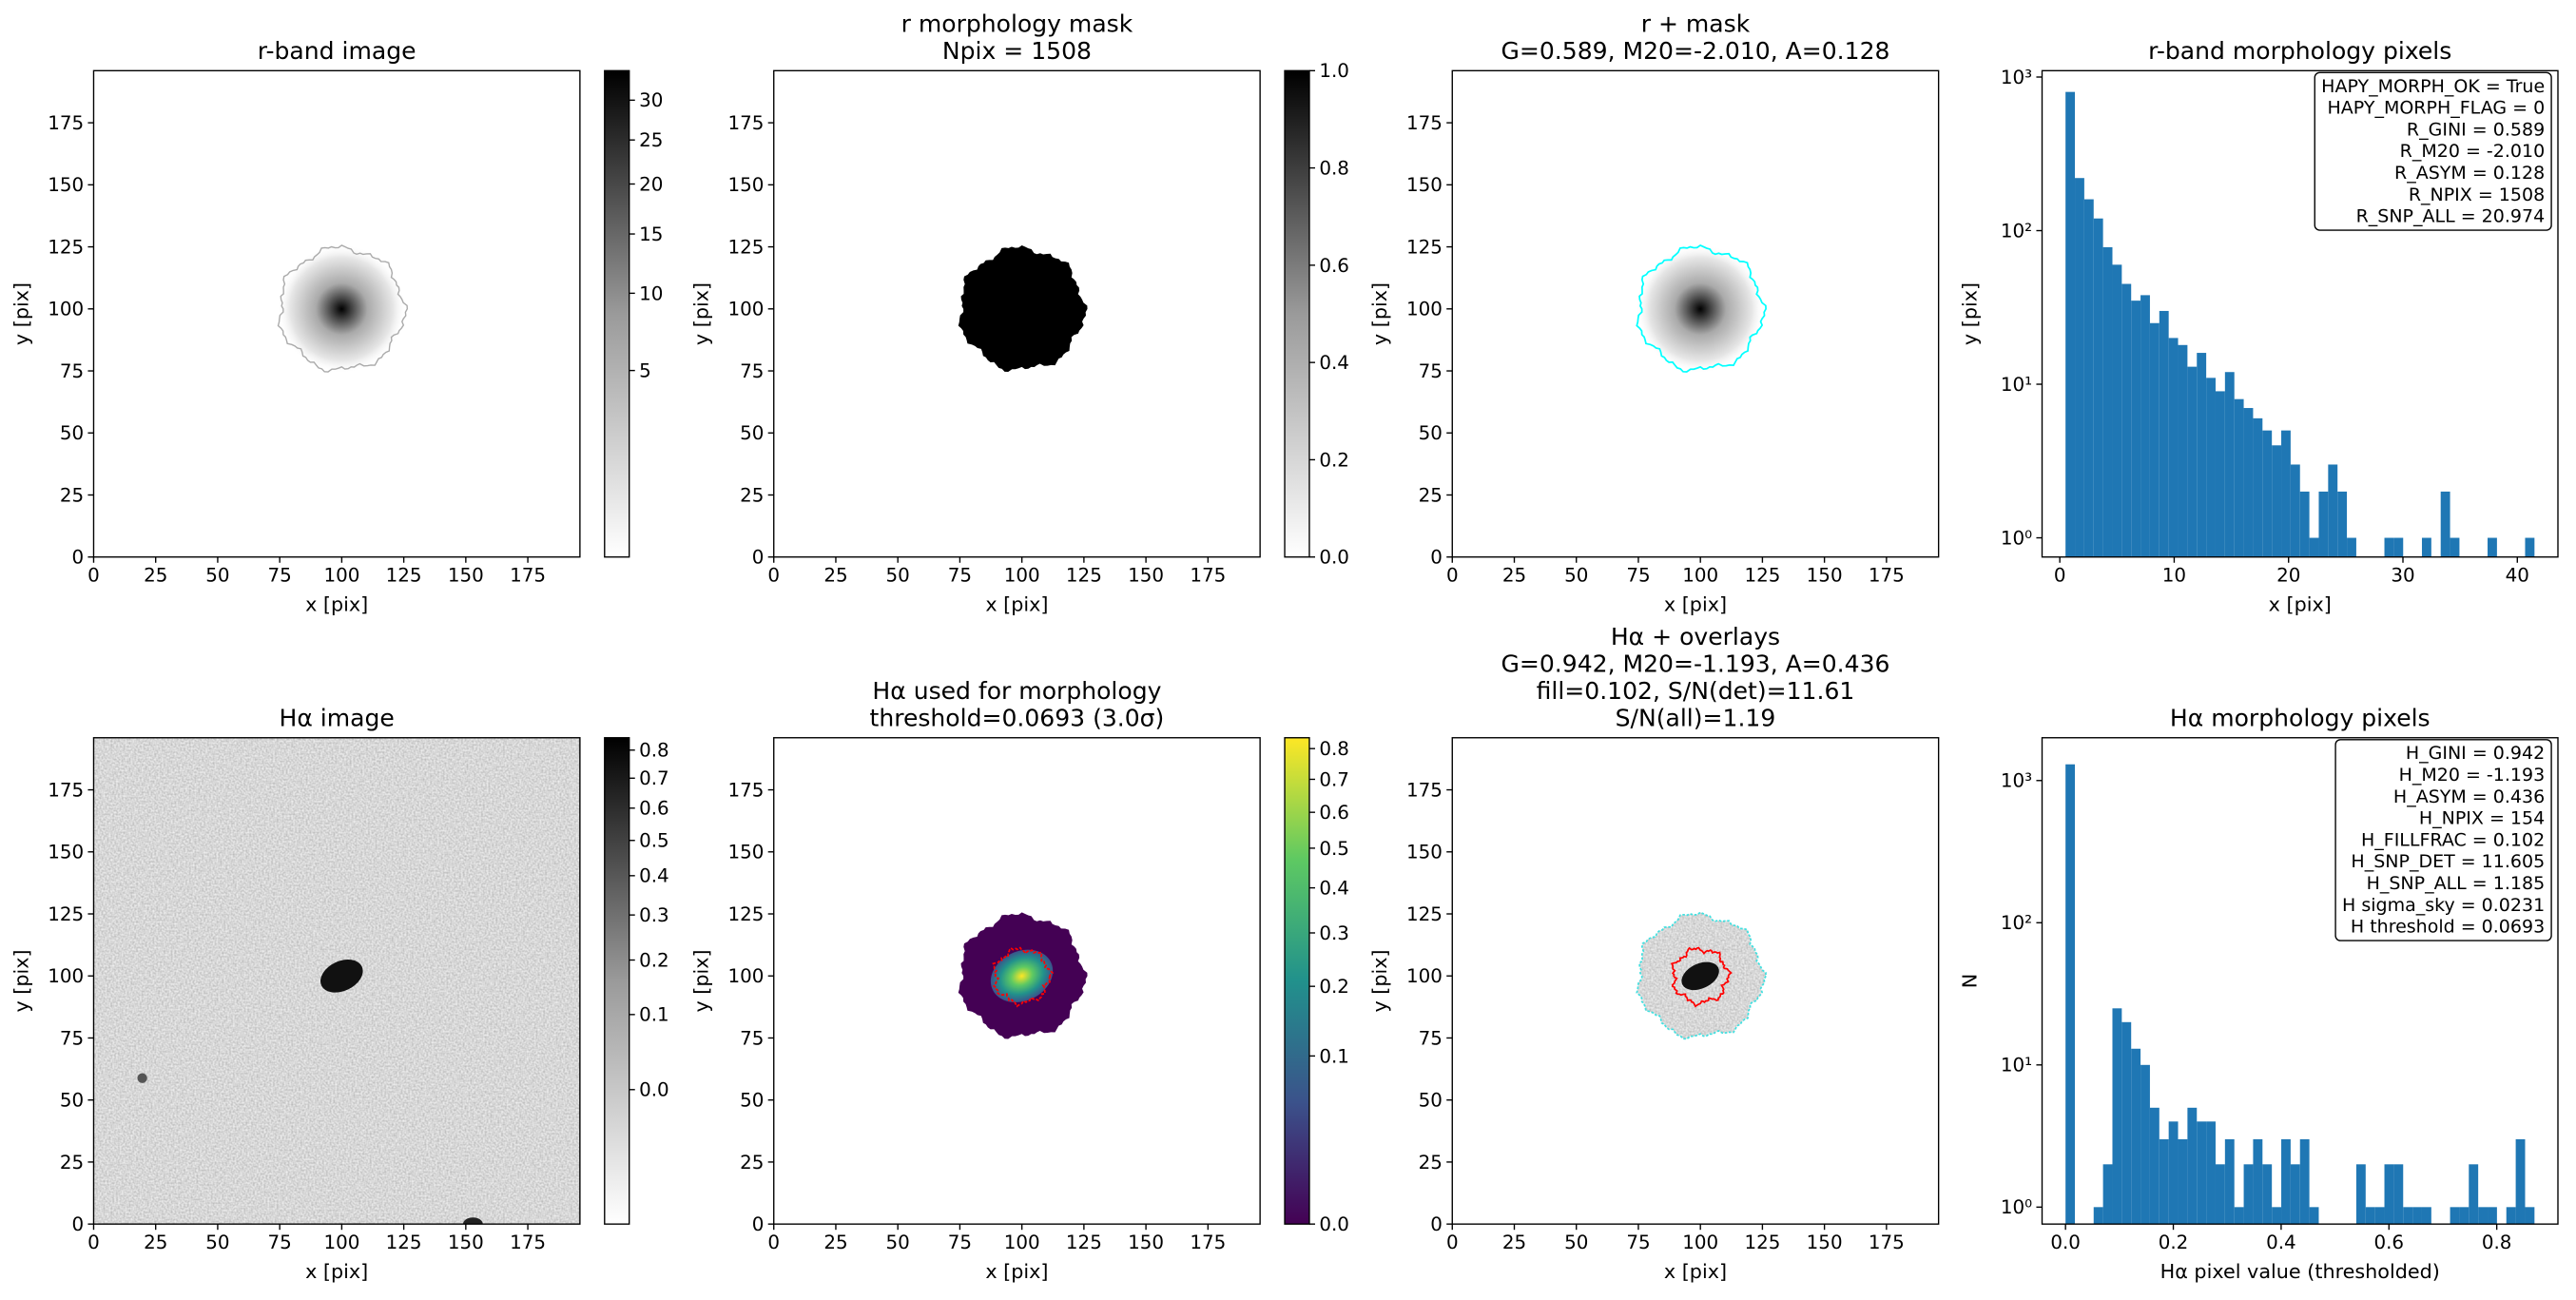 The height and width of the screenshot is (1300, 2576). Describe the element at coordinates (651, 184) in the screenshot. I see `colorbar-tick-label: 20` at that location.